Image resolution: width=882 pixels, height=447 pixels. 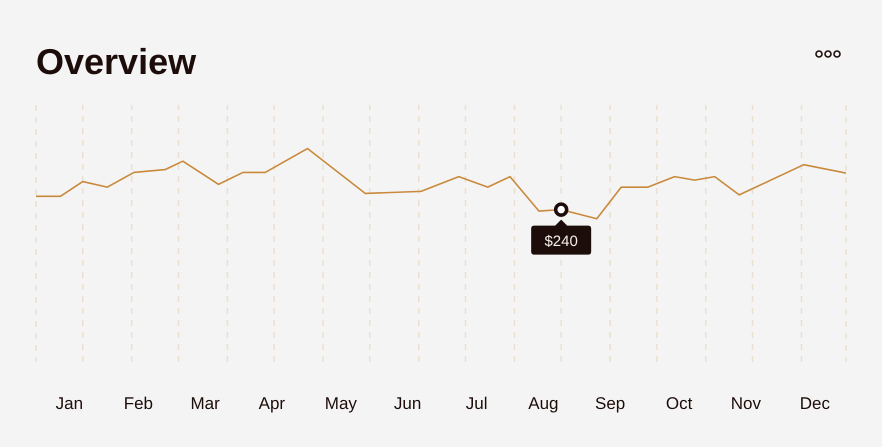 What do you see at coordinates (272, 403) in the screenshot?
I see `x-tick-label: Apr` at bounding box center [272, 403].